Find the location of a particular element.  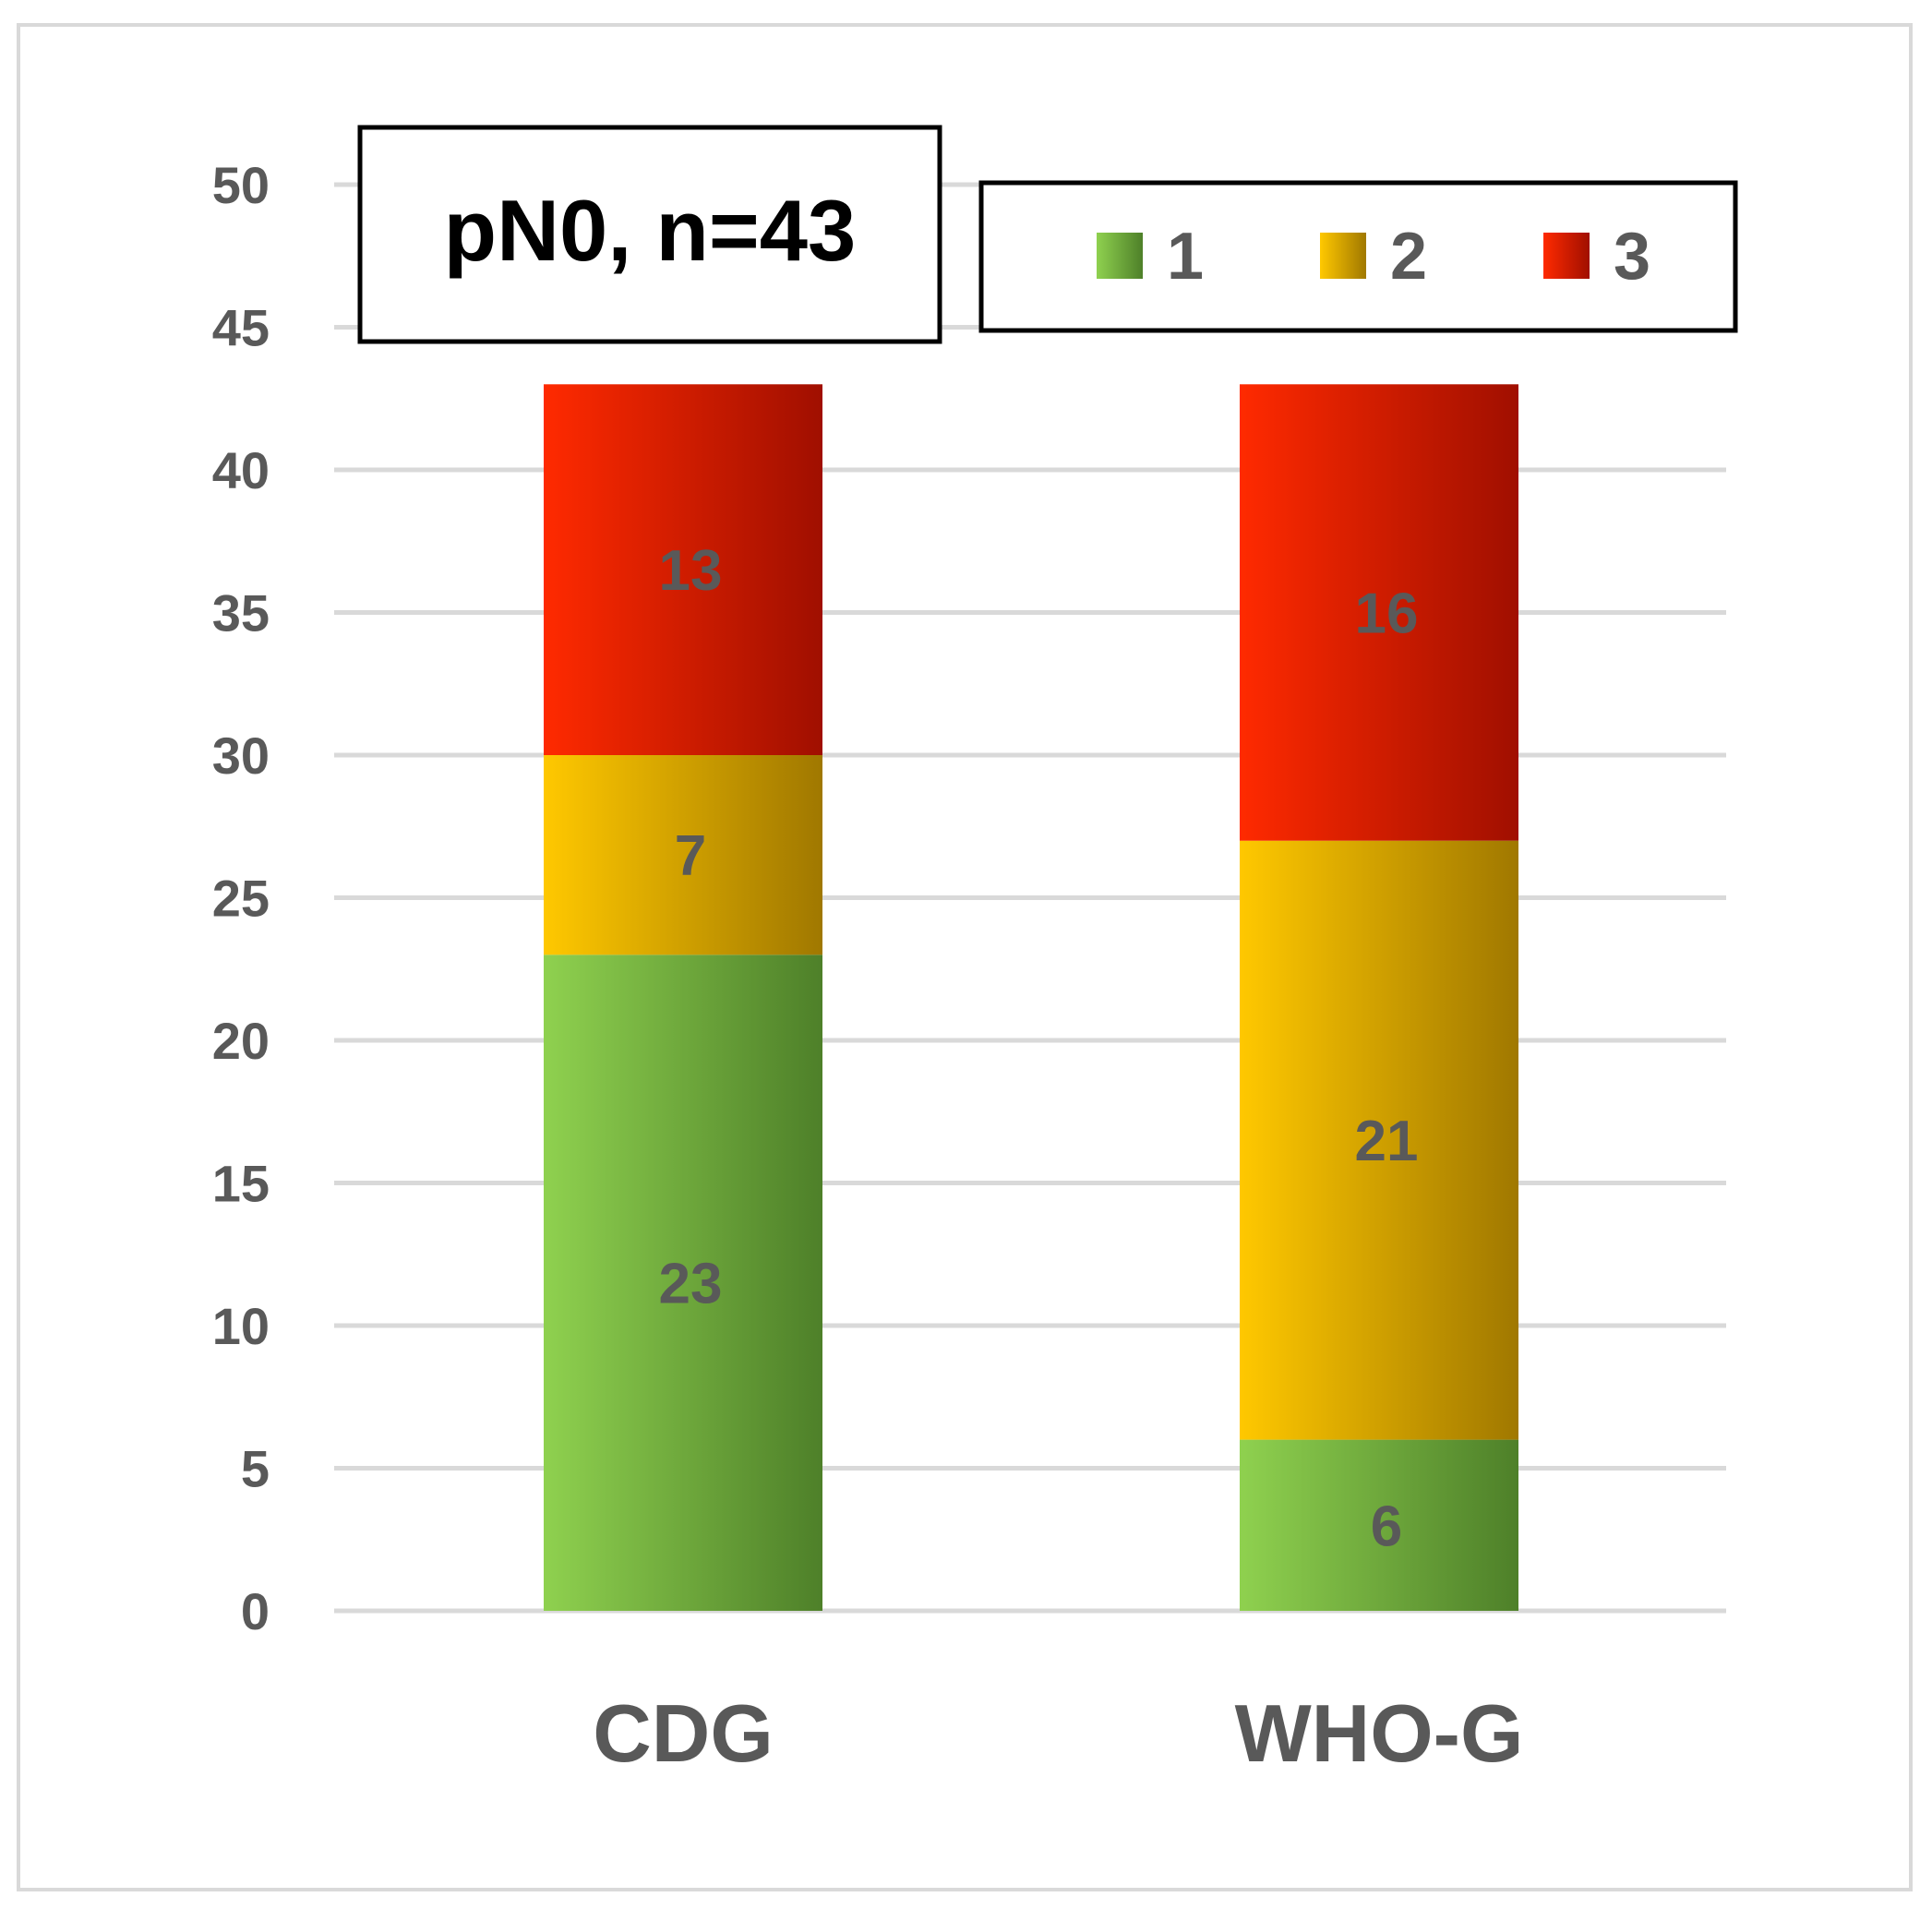

data-label: 7 is located at coordinates (690, 856).